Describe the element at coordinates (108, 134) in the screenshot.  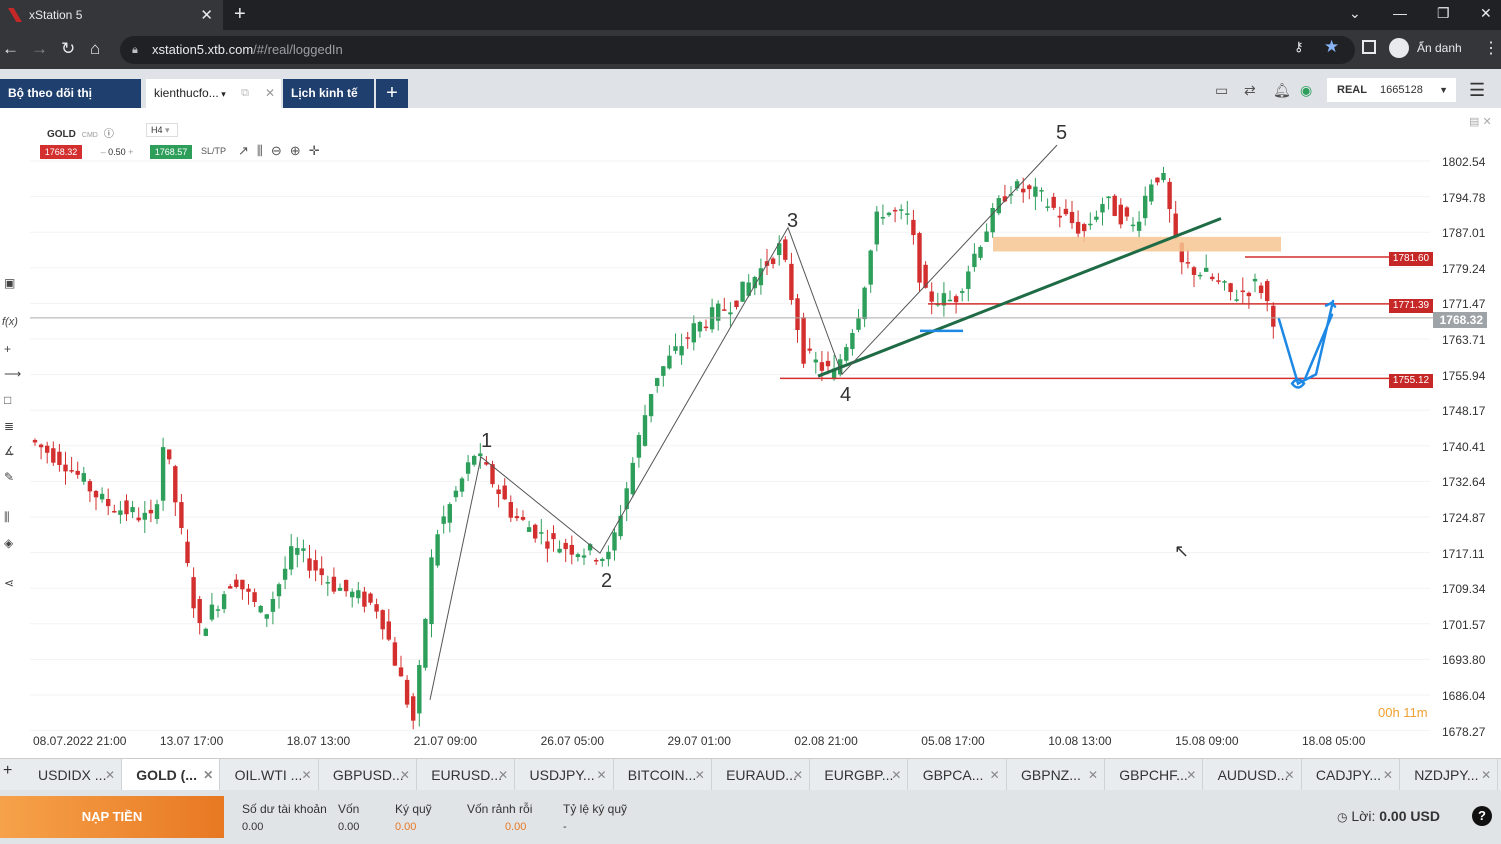
I see `info-icon: ⓘ` at that location.